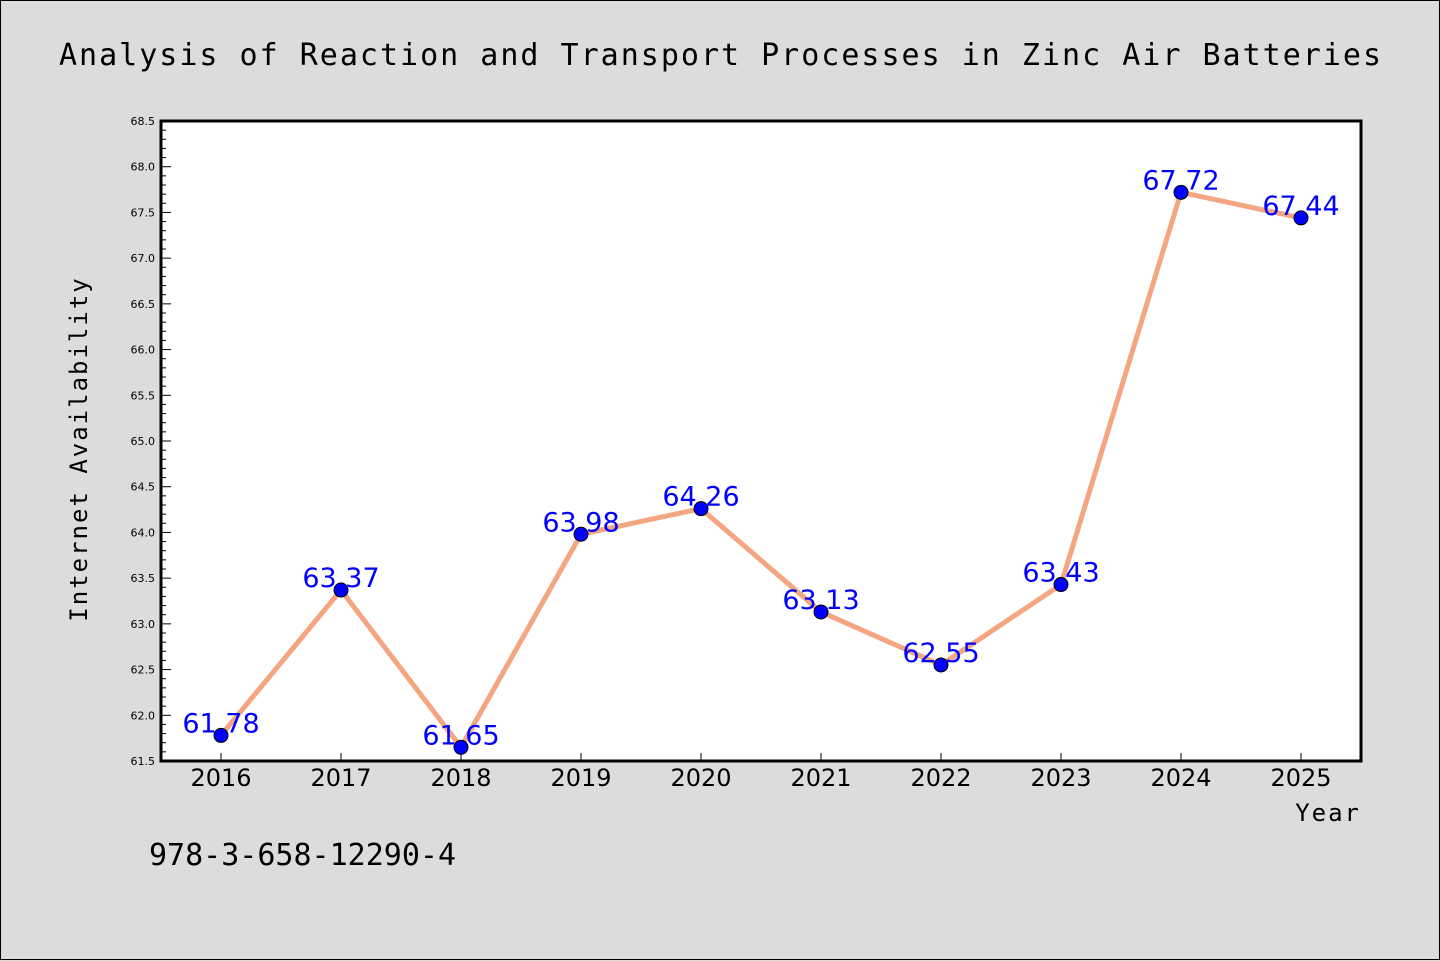  What do you see at coordinates (340, 778) in the screenshot?
I see `x-tick-label: 2017` at bounding box center [340, 778].